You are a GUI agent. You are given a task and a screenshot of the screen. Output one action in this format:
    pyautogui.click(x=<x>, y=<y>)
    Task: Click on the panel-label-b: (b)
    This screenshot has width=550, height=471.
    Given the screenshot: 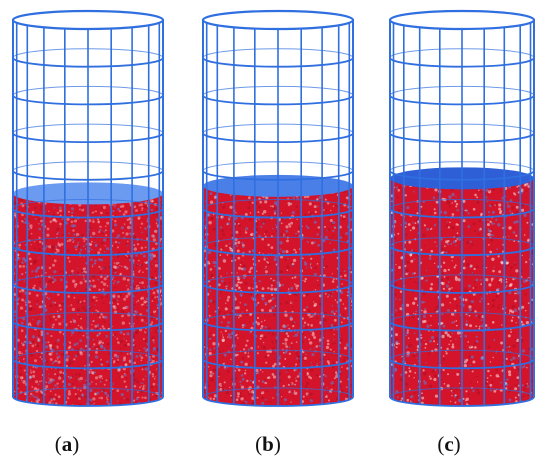 What is the action you would take?
    pyautogui.click(x=268, y=444)
    